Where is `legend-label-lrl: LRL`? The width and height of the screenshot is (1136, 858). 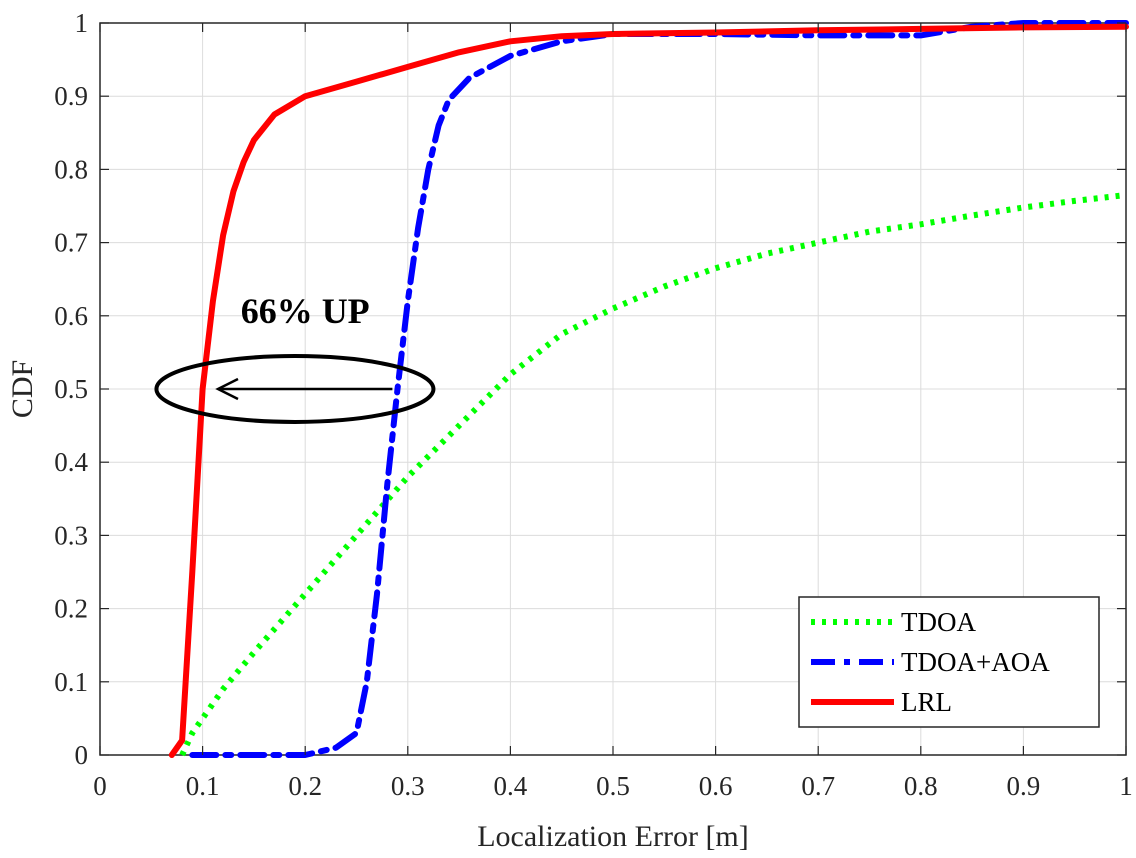 legend-label-lrl: LRL is located at coordinates (926, 702).